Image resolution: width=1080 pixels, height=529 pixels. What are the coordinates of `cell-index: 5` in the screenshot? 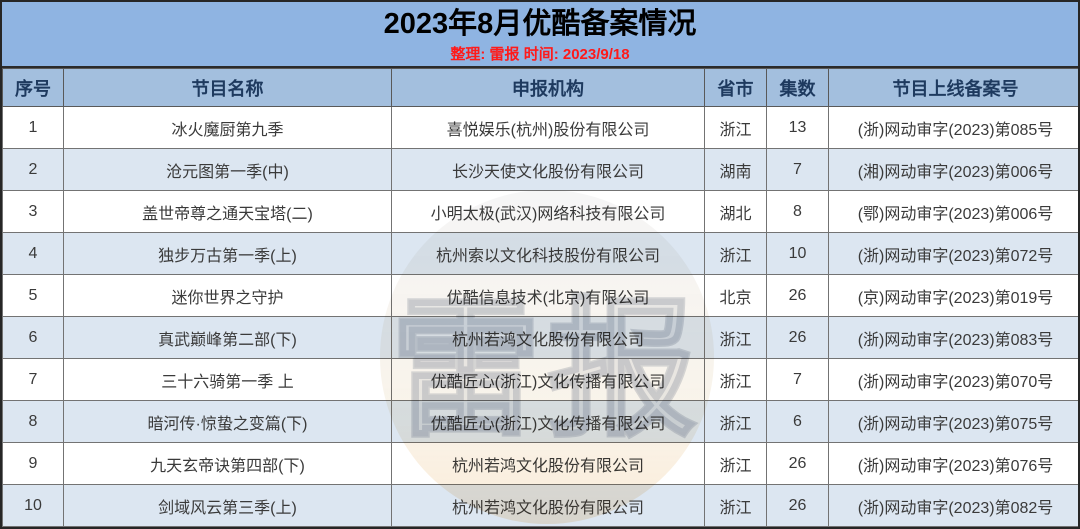 It's located at (33, 295).